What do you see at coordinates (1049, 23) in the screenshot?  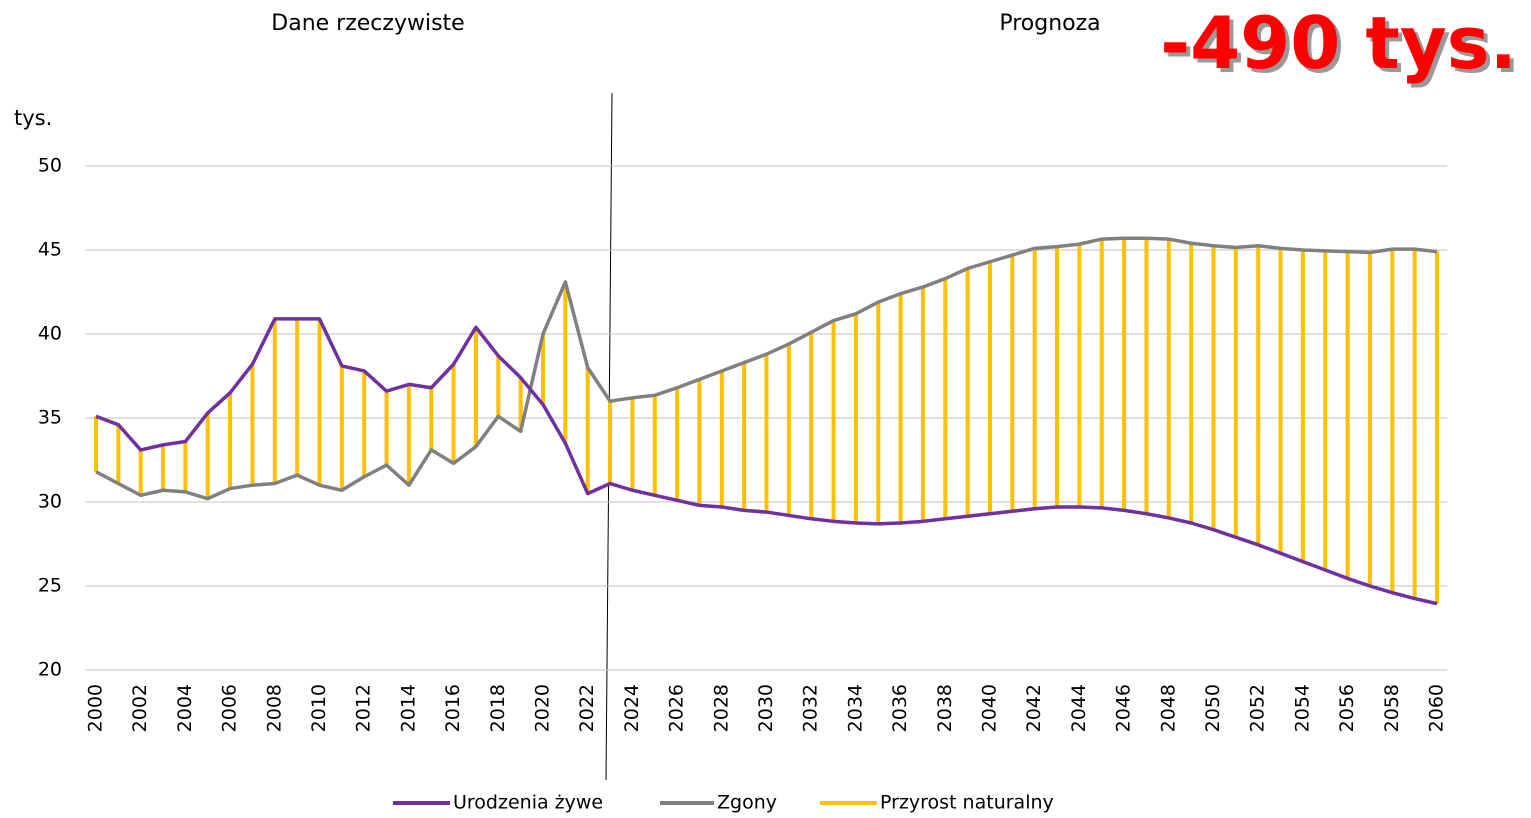 I see `section-label: Prognoza` at bounding box center [1049, 23].